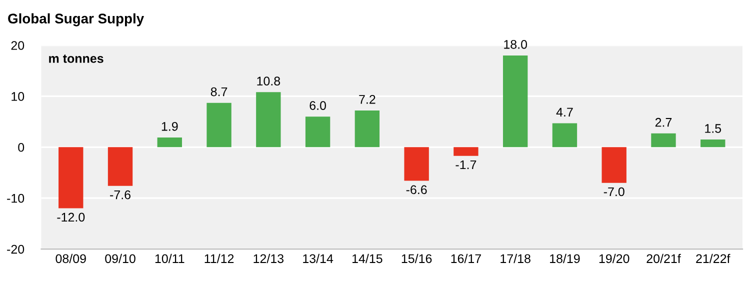 This screenshot has height=283, width=750. I want to click on data-label: -7.6, so click(120, 195).